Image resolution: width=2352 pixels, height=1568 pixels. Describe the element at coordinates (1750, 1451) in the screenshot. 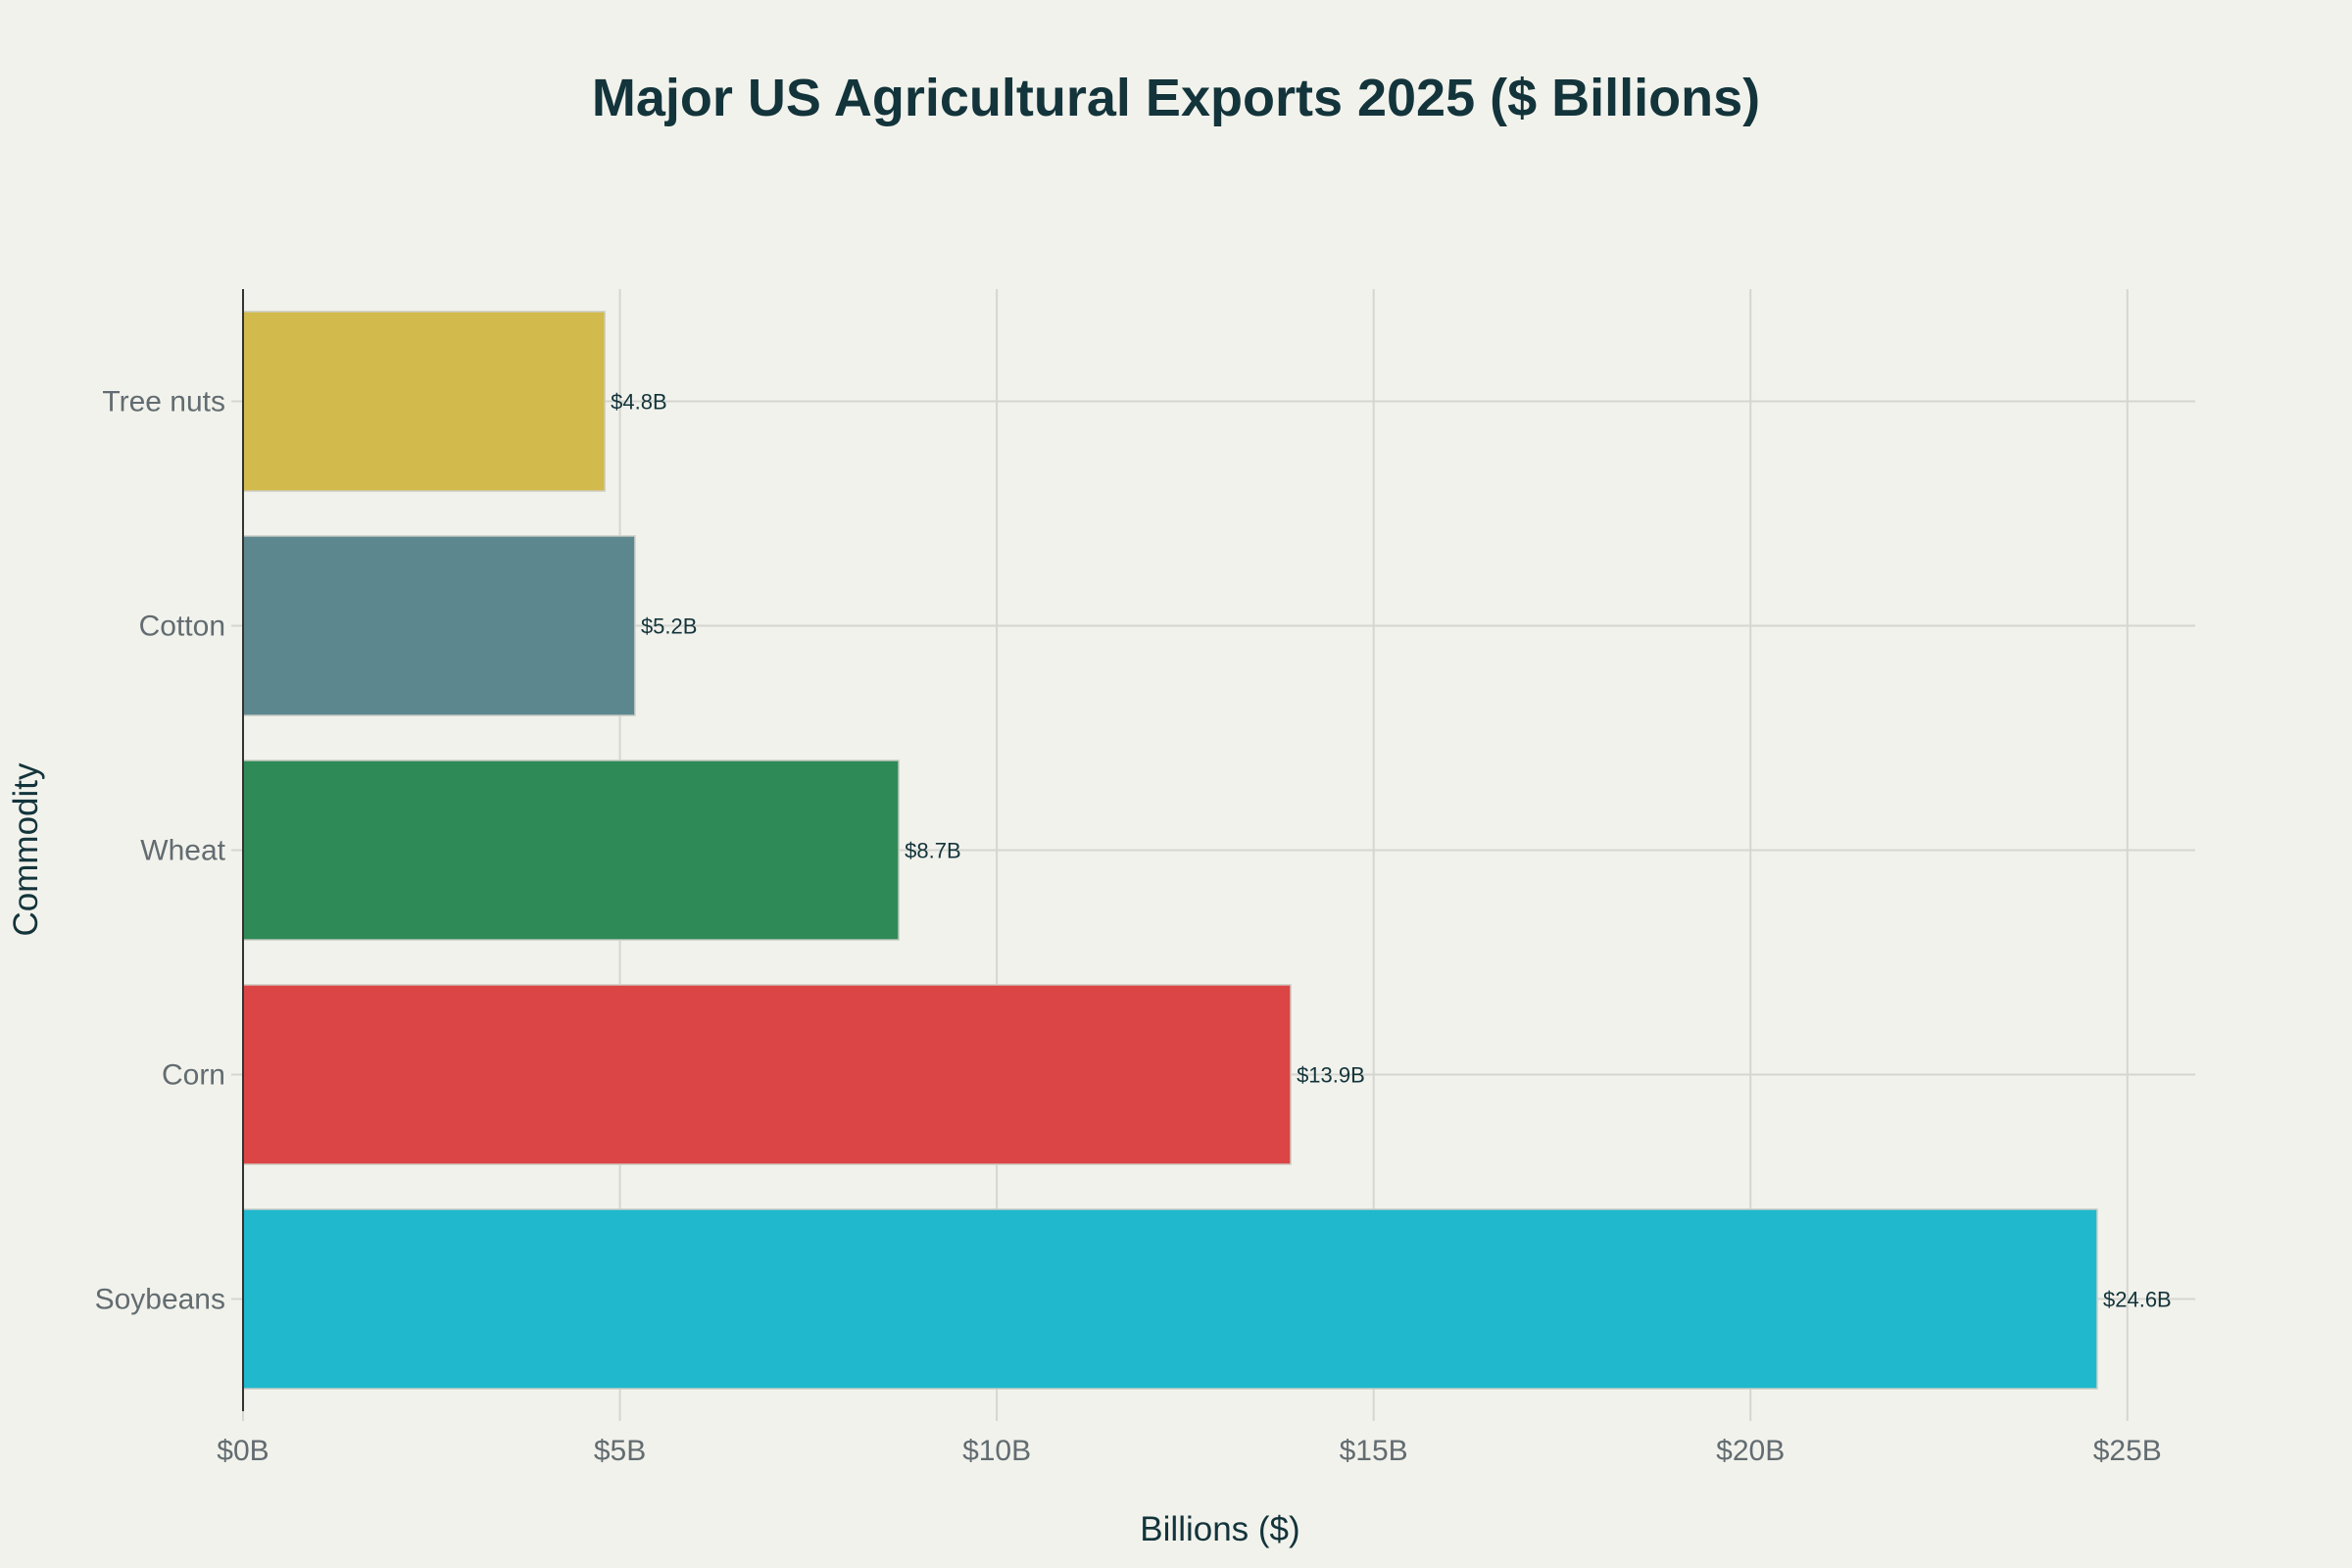

I see `x-tick-label: $20B` at that location.